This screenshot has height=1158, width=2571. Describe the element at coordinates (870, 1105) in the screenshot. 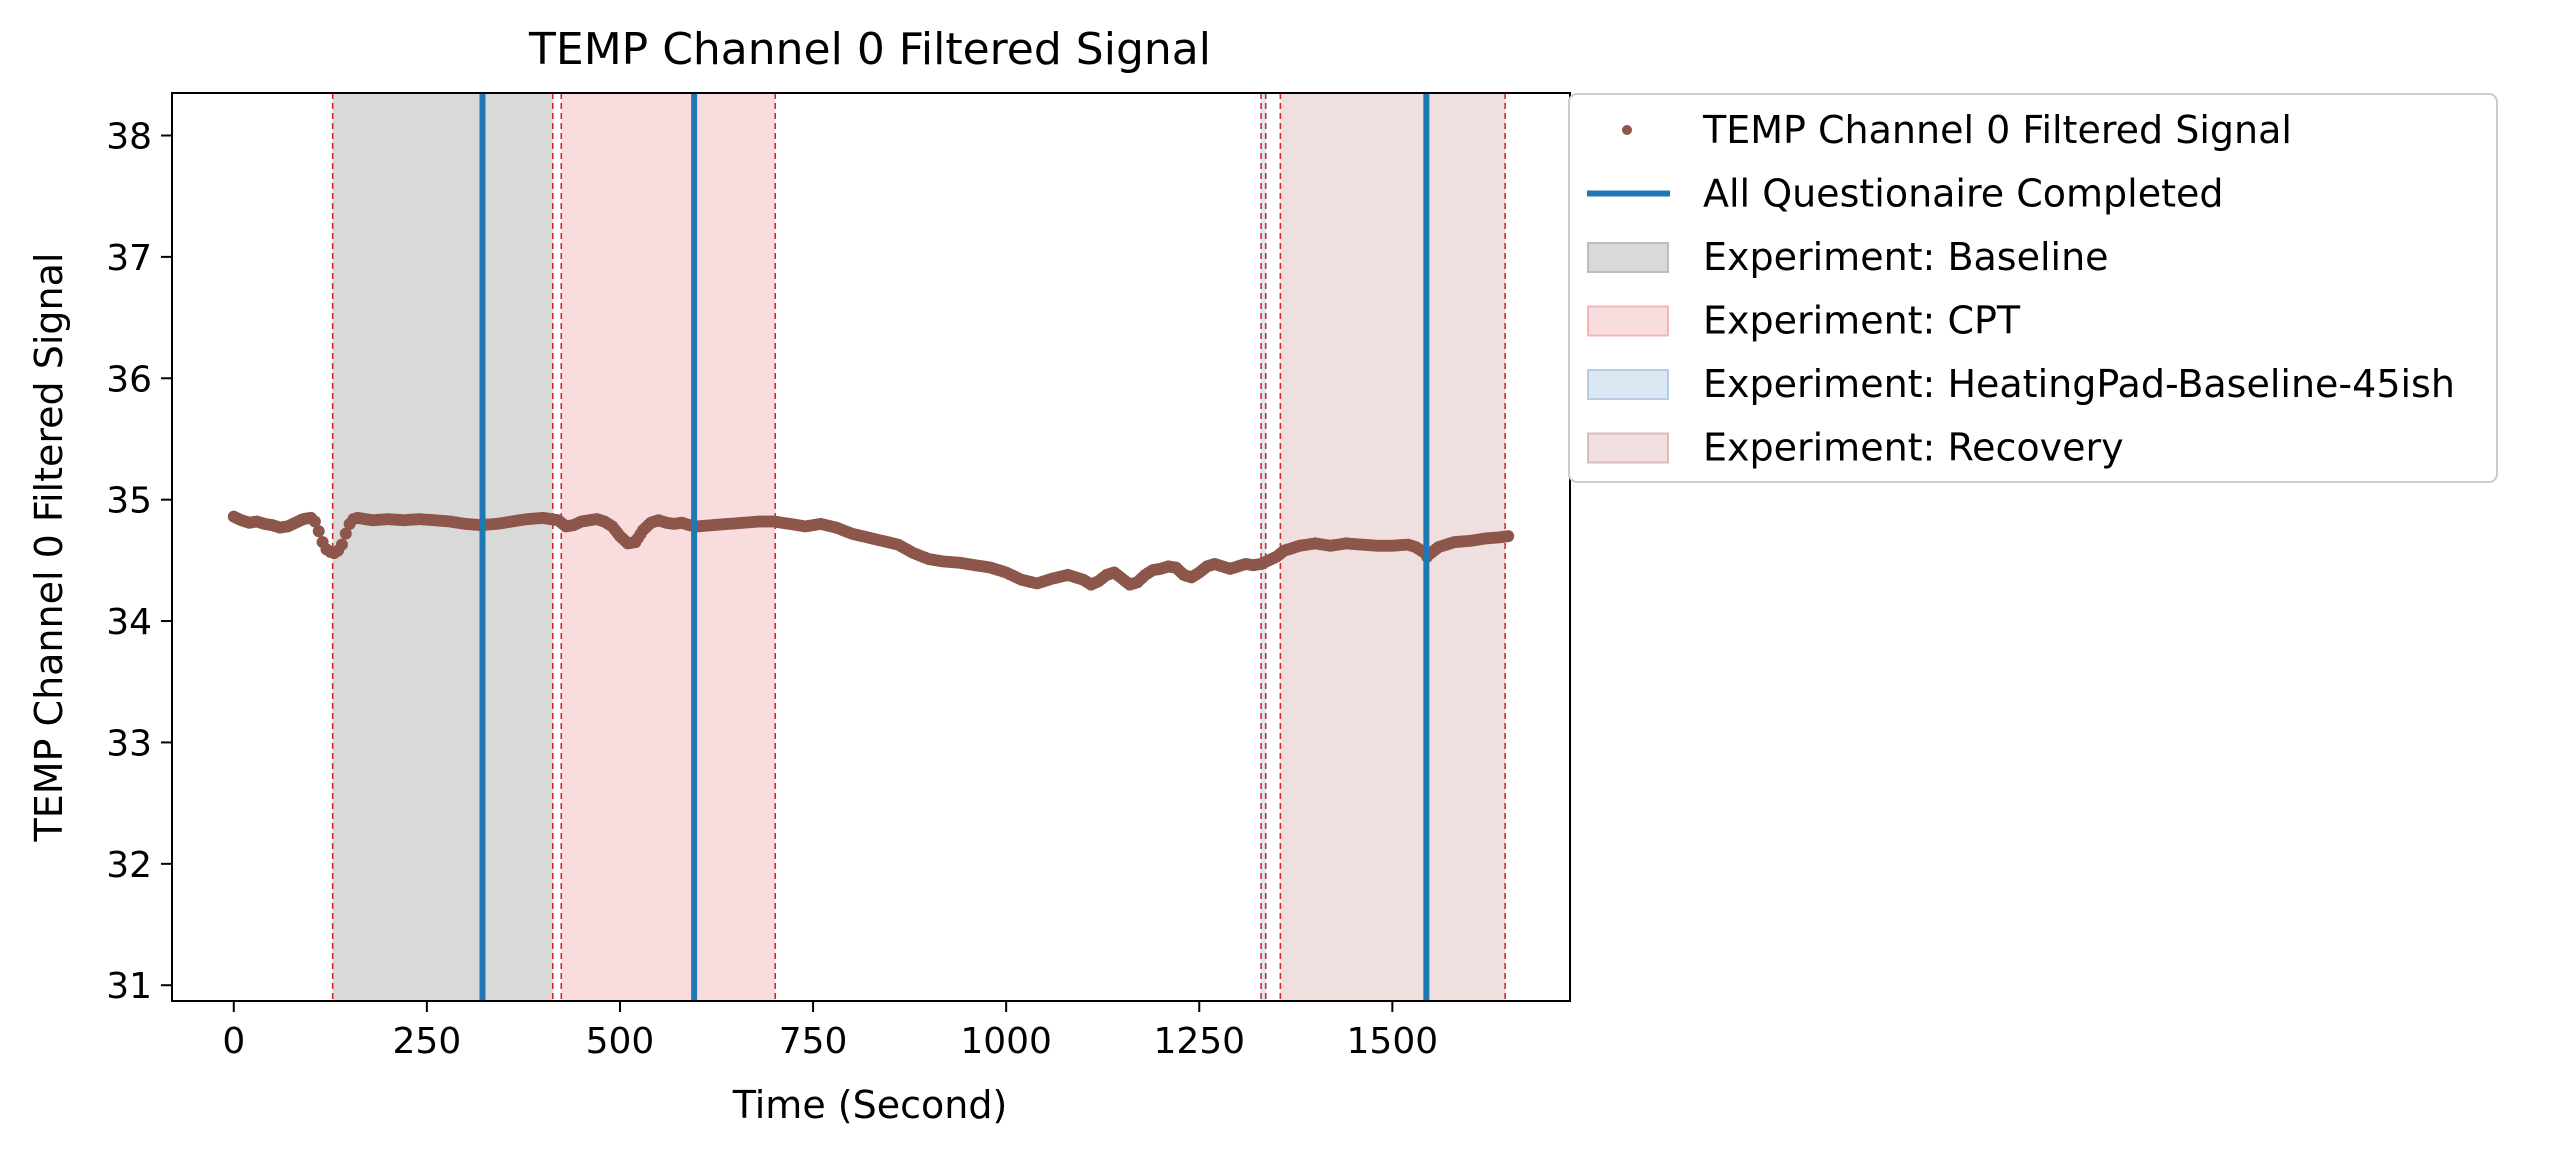

I see `x-axis-label: Time (Second)` at that location.